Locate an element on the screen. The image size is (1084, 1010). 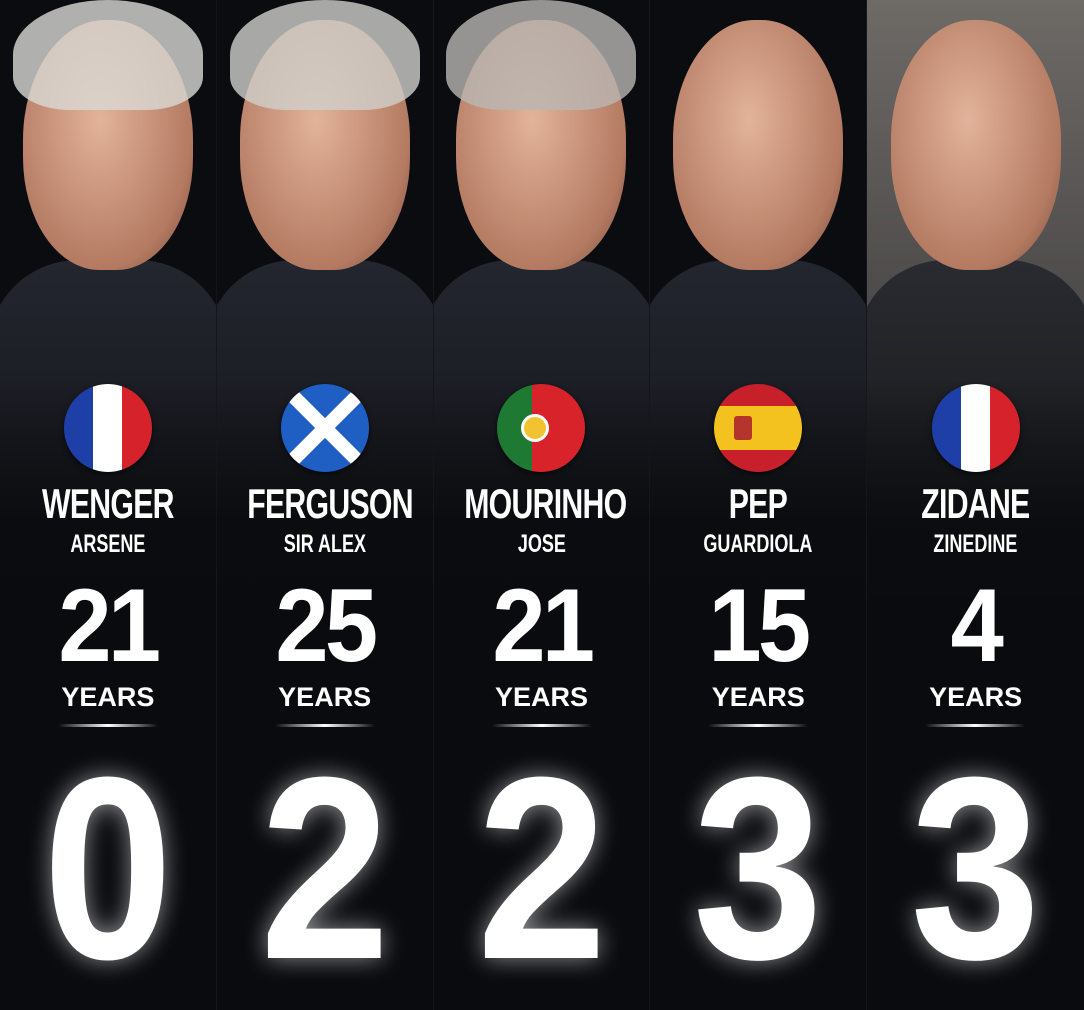
manager-surname: ZIDANE is located at coordinates (975, 503).